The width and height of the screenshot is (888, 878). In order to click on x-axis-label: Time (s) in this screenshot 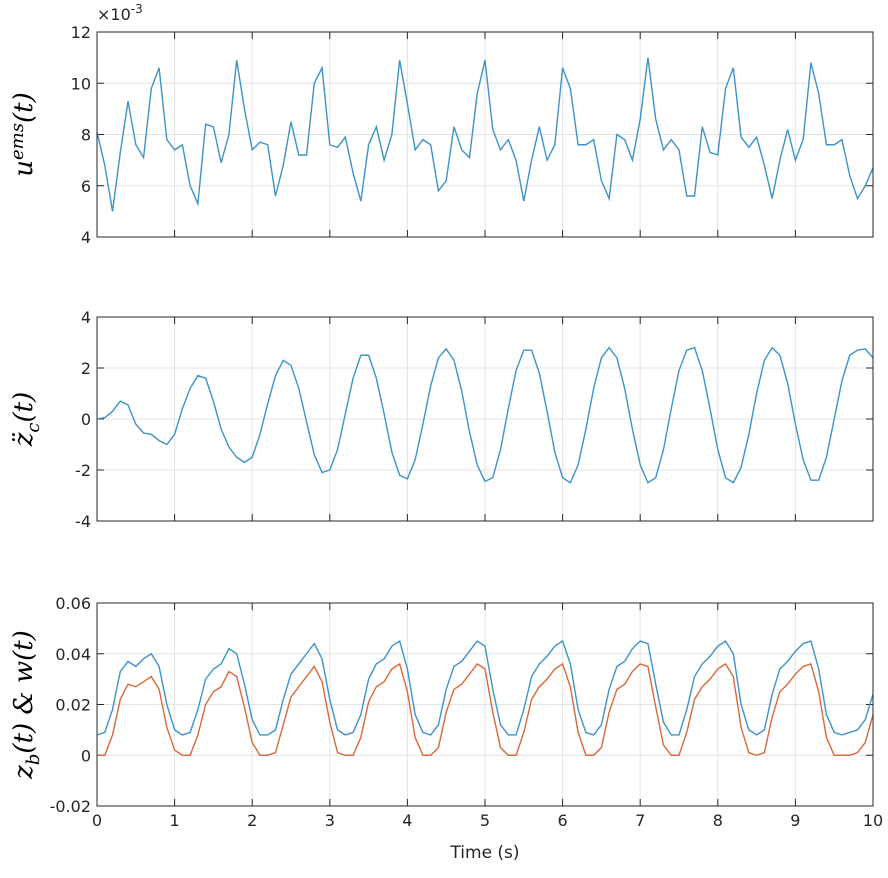, I will do `click(484, 853)`.